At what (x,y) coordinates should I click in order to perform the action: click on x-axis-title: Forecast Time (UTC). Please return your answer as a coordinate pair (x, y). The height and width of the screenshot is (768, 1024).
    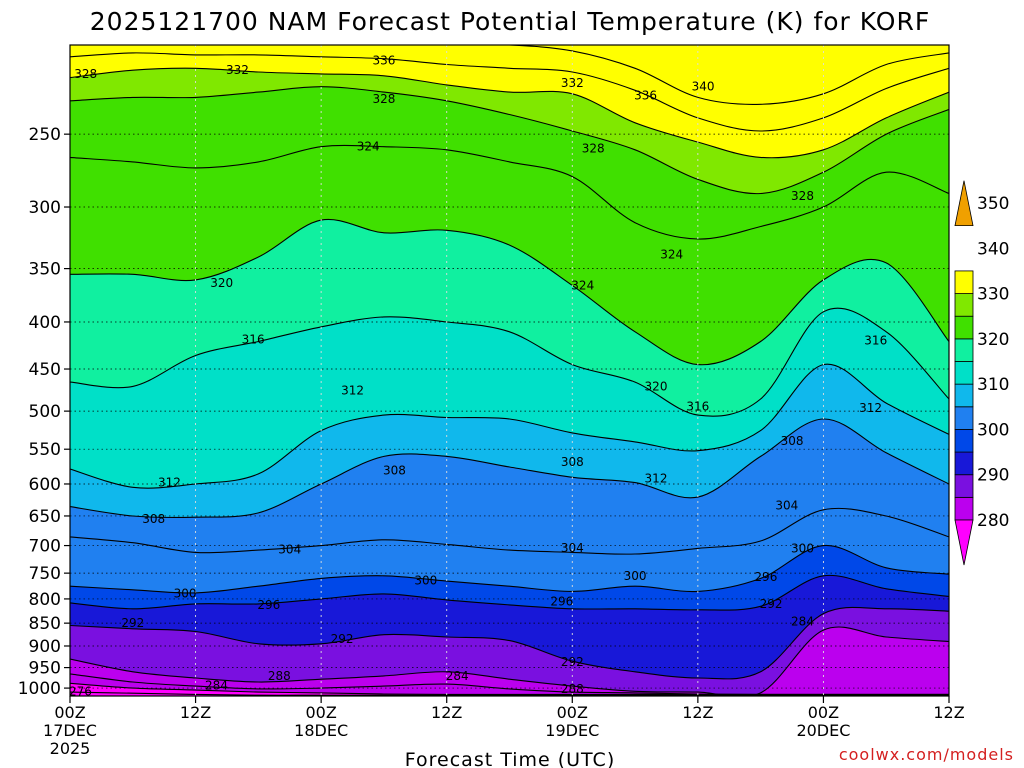
    Looking at the image, I should click on (510, 758).